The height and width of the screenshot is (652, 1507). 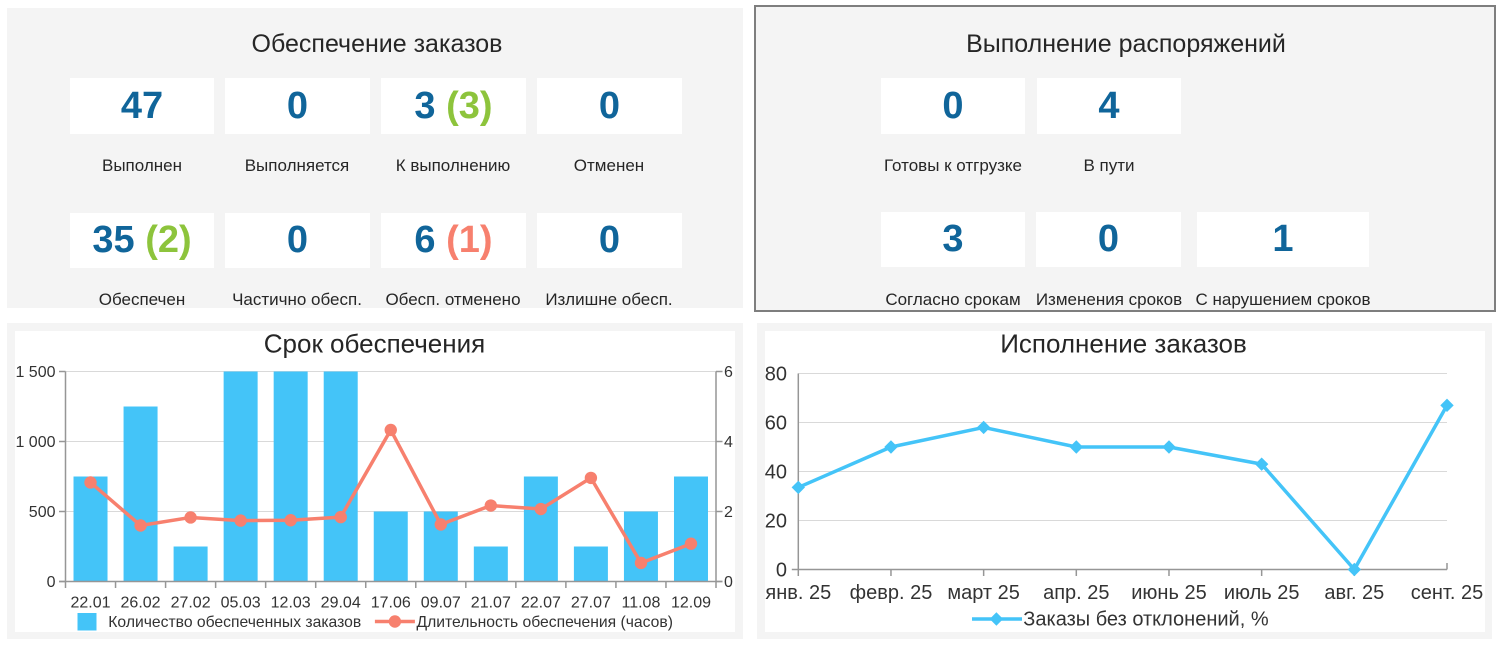 What do you see at coordinates (1076, 593) in the screenshot?
I see `svg-text: апр. 25` at bounding box center [1076, 593].